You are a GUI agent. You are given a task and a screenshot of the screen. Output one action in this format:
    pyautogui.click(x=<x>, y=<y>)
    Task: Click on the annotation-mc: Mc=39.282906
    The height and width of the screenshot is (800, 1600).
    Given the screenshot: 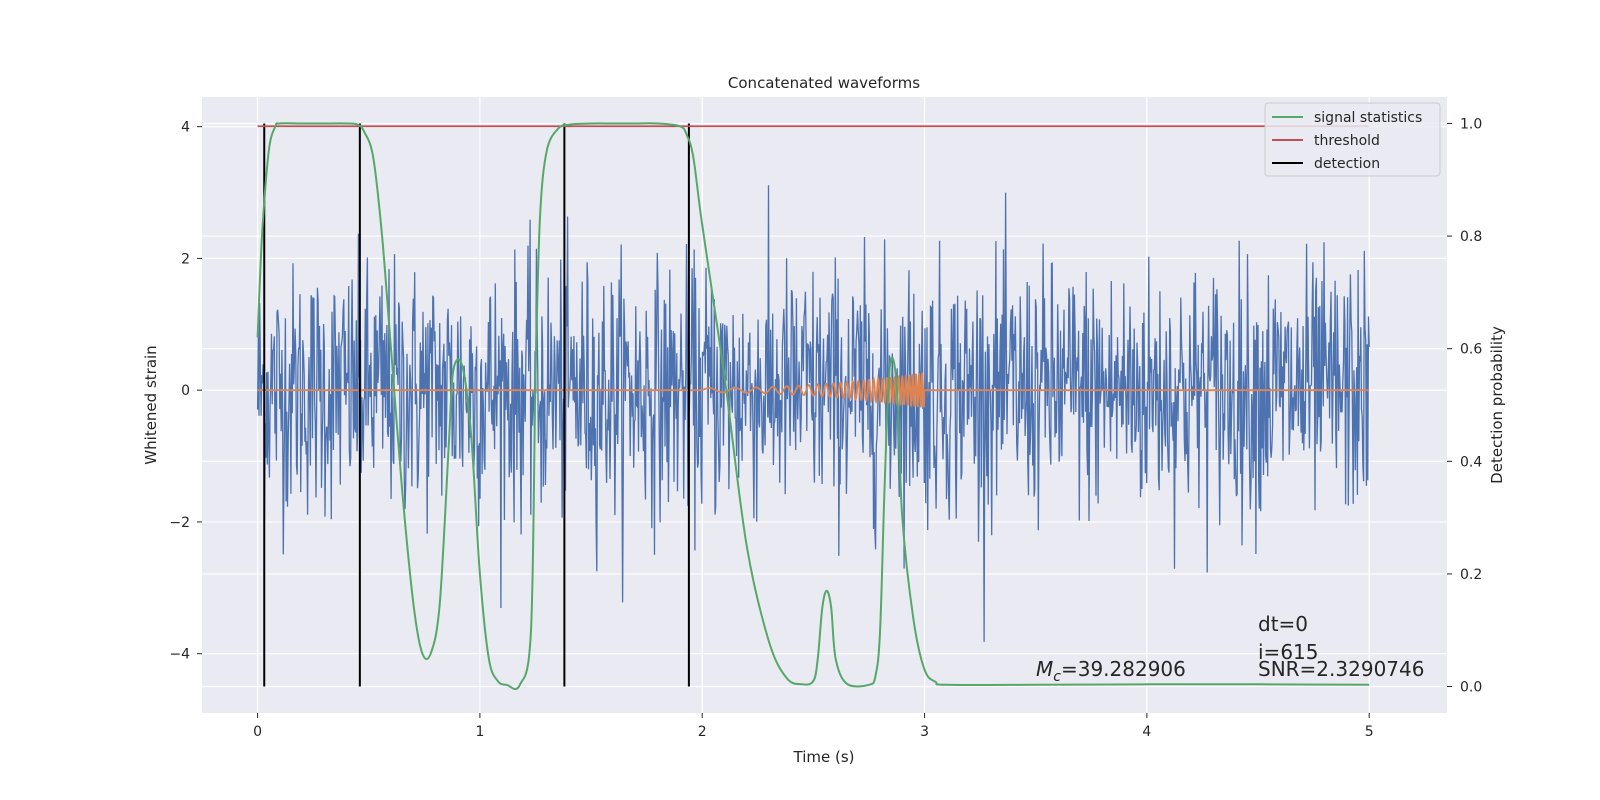 What is the action you would take?
    pyautogui.click(x=1111, y=671)
    